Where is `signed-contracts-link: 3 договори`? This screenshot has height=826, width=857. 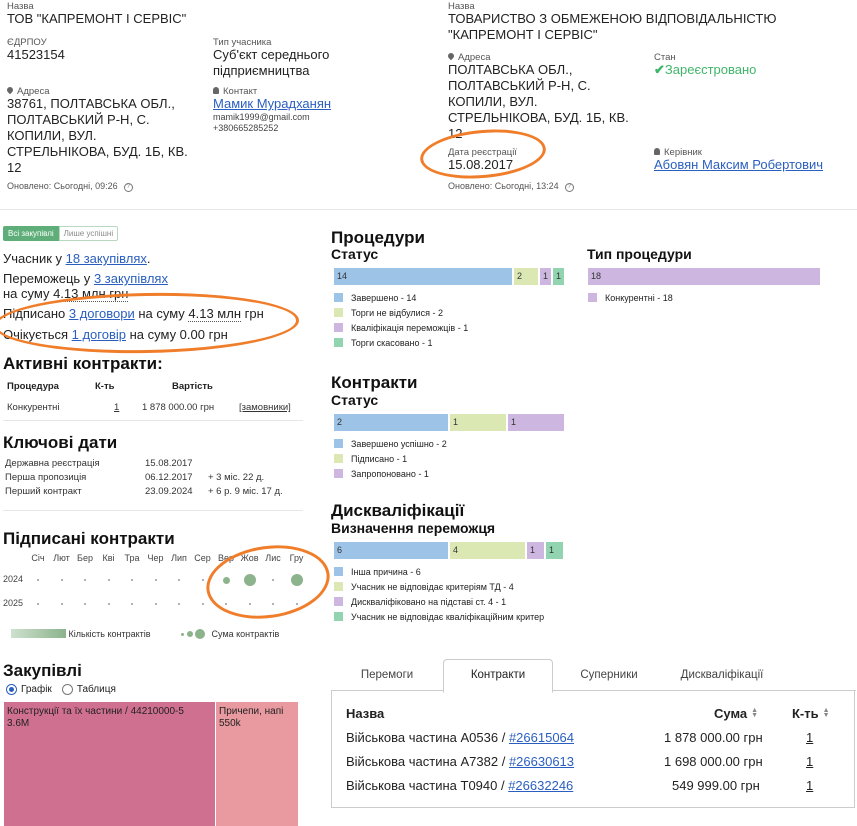
signed-contracts-link: 3 договори is located at coordinates (101, 313).